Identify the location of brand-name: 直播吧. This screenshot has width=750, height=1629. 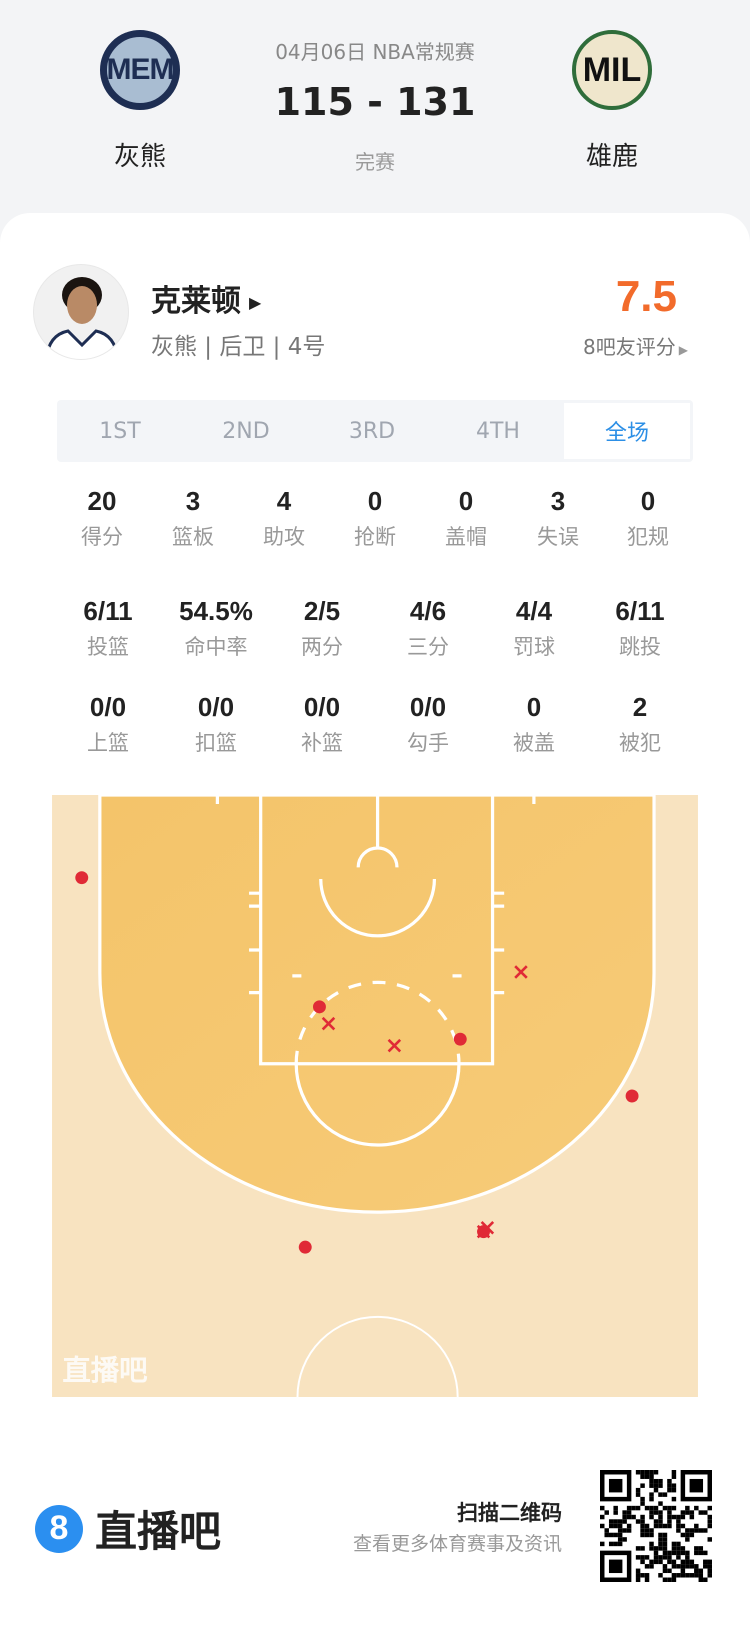
(158, 1531).